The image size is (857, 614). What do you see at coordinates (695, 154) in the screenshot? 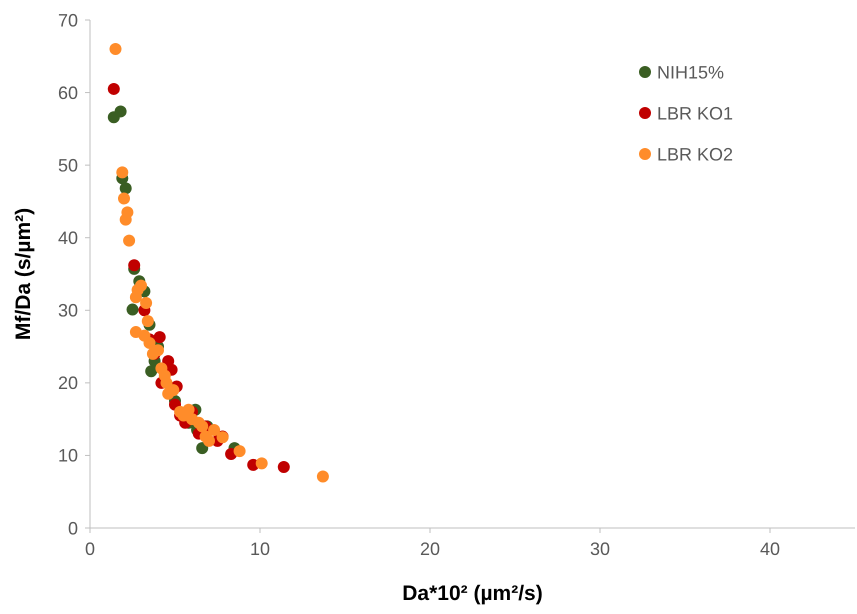
I see `legend-label: LBR KO2` at bounding box center [695, 154].